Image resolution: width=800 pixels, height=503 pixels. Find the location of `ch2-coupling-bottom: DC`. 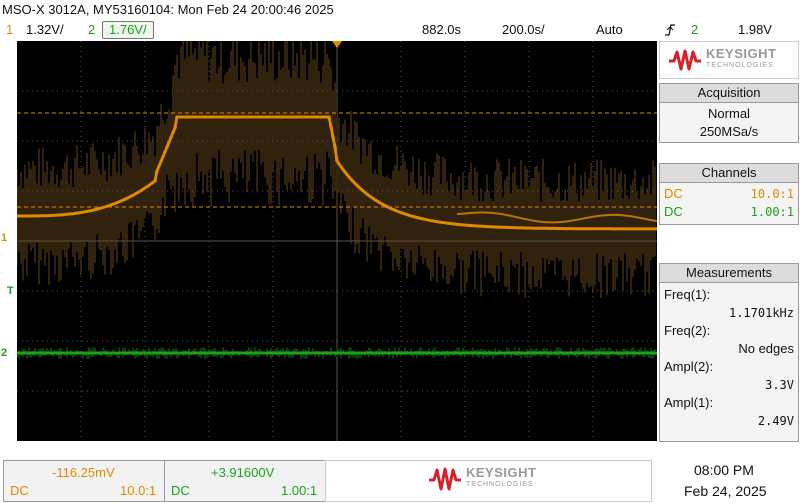

ch2-coupling-bottom: DC is located at coordinates (180, 490).